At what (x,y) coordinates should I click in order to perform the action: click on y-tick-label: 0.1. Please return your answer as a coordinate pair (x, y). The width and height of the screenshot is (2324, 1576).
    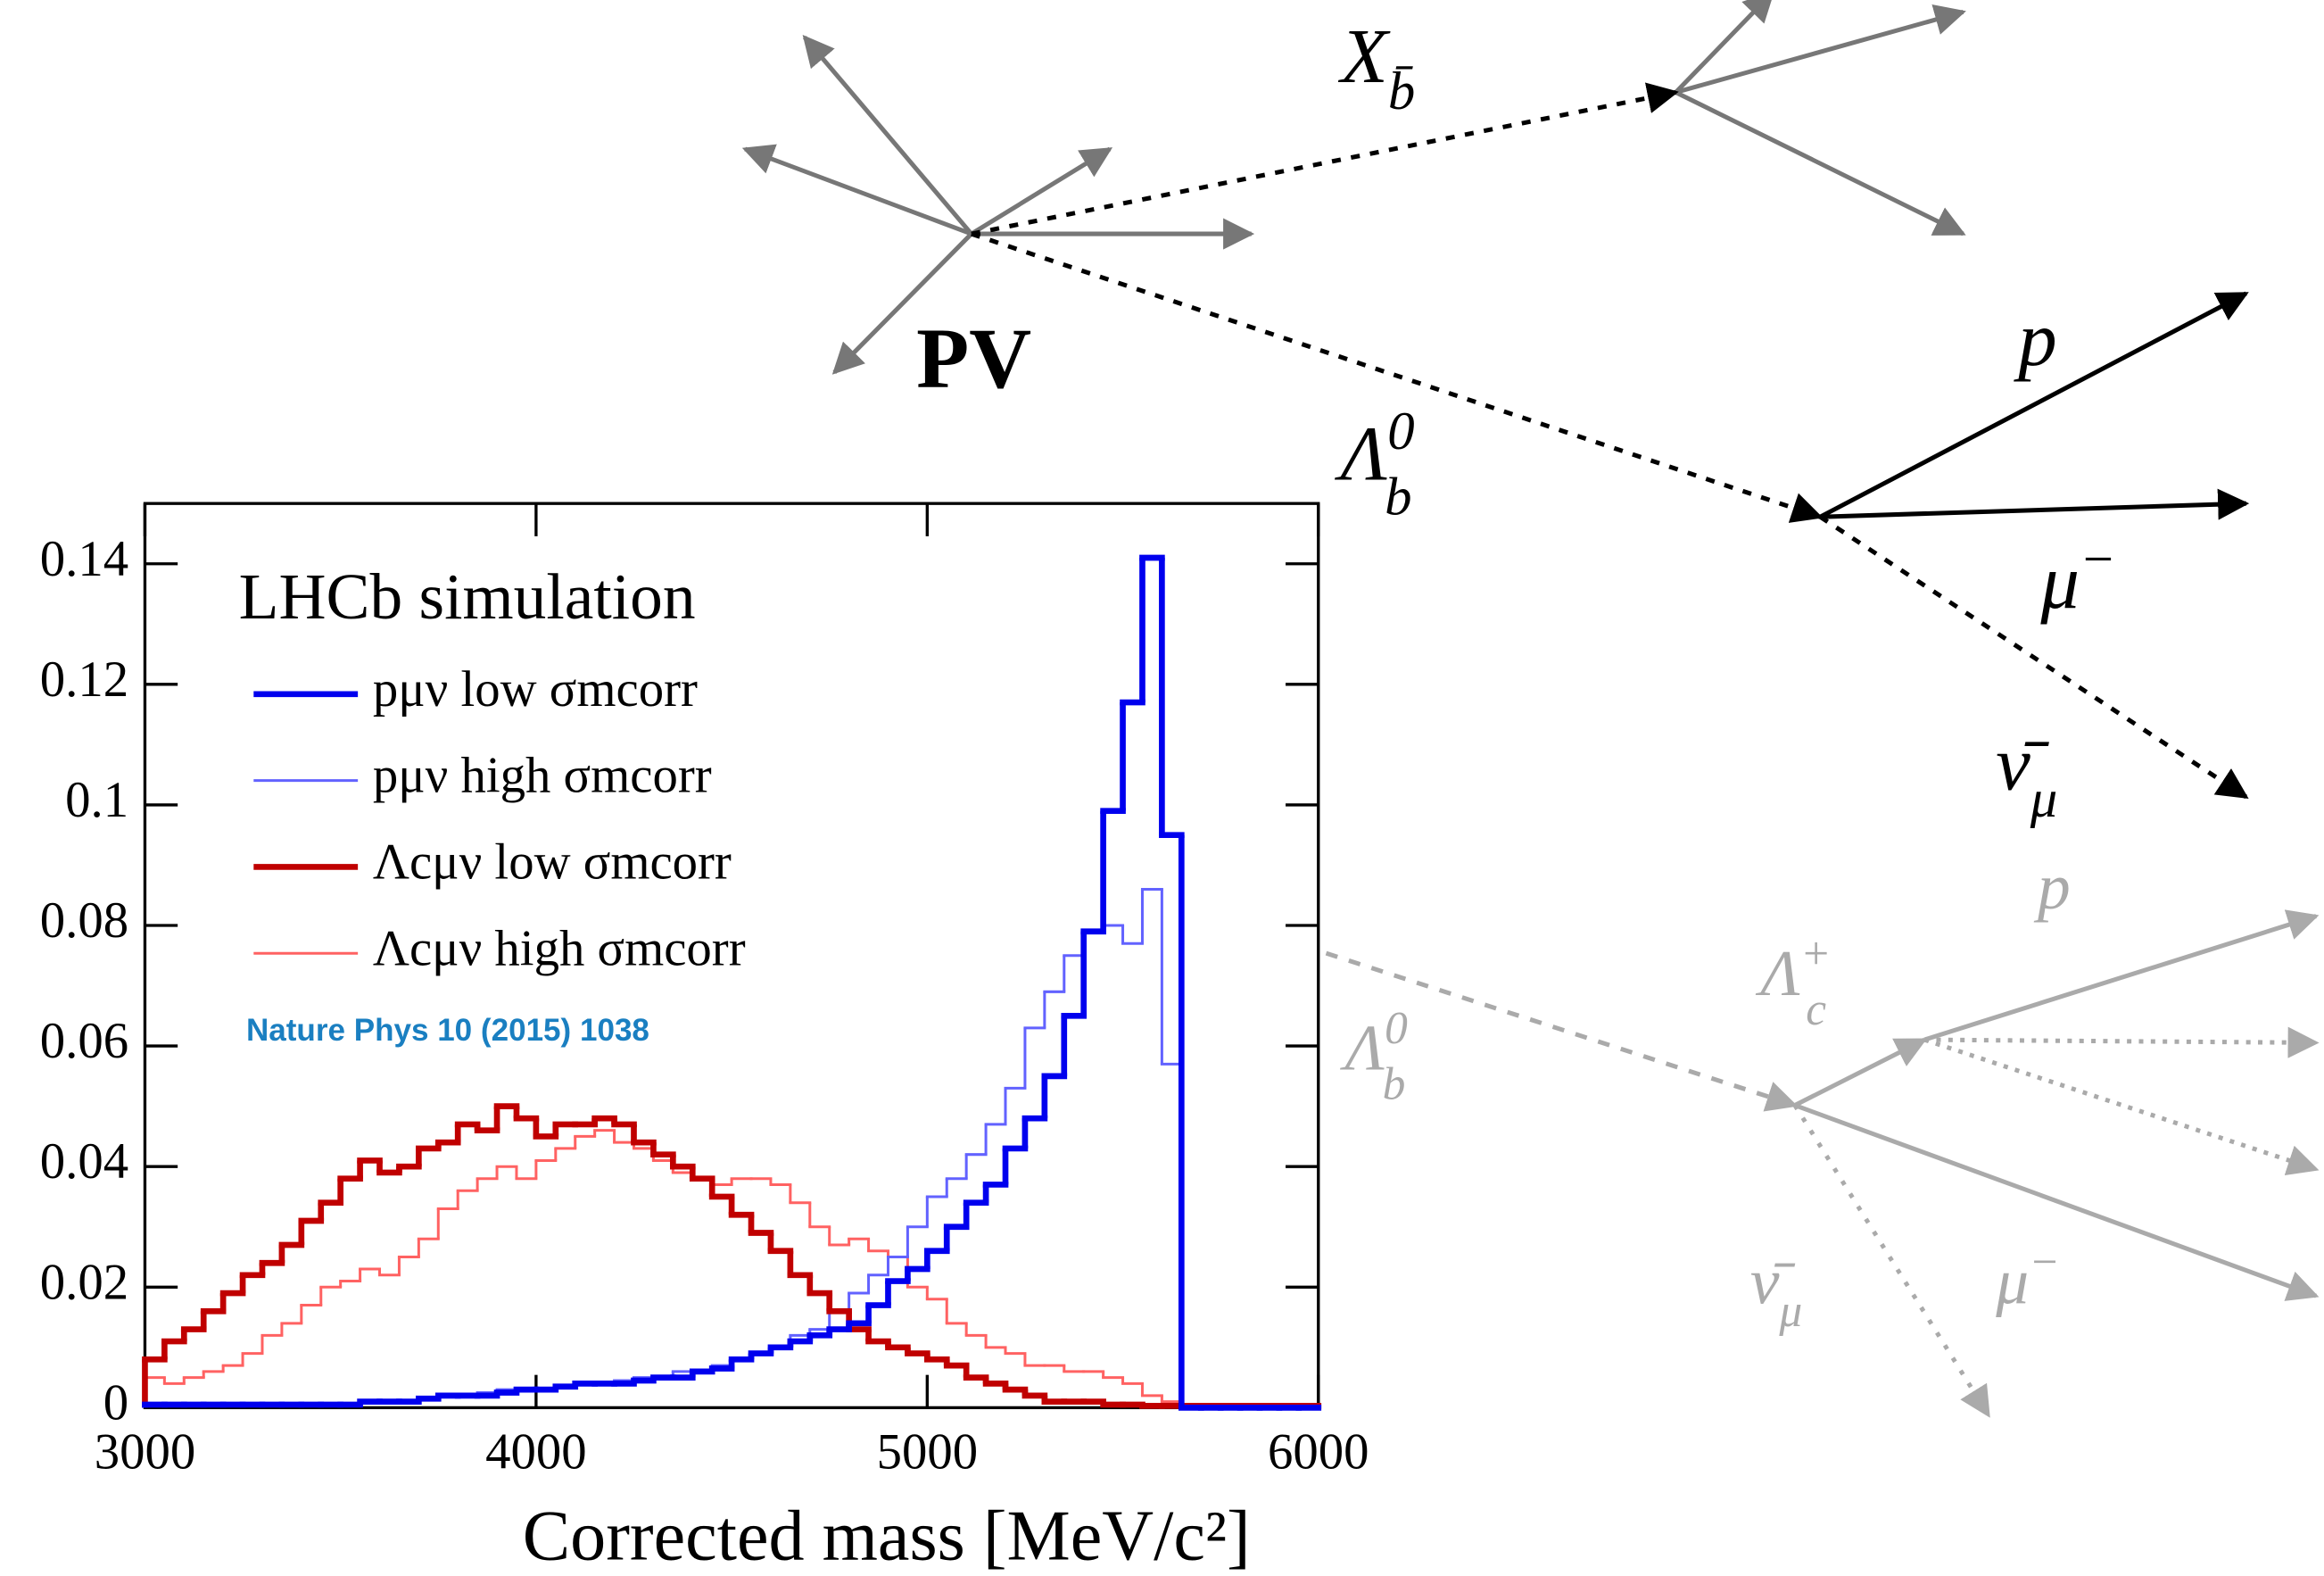
    Looking at the image, I should click on (97, 800).